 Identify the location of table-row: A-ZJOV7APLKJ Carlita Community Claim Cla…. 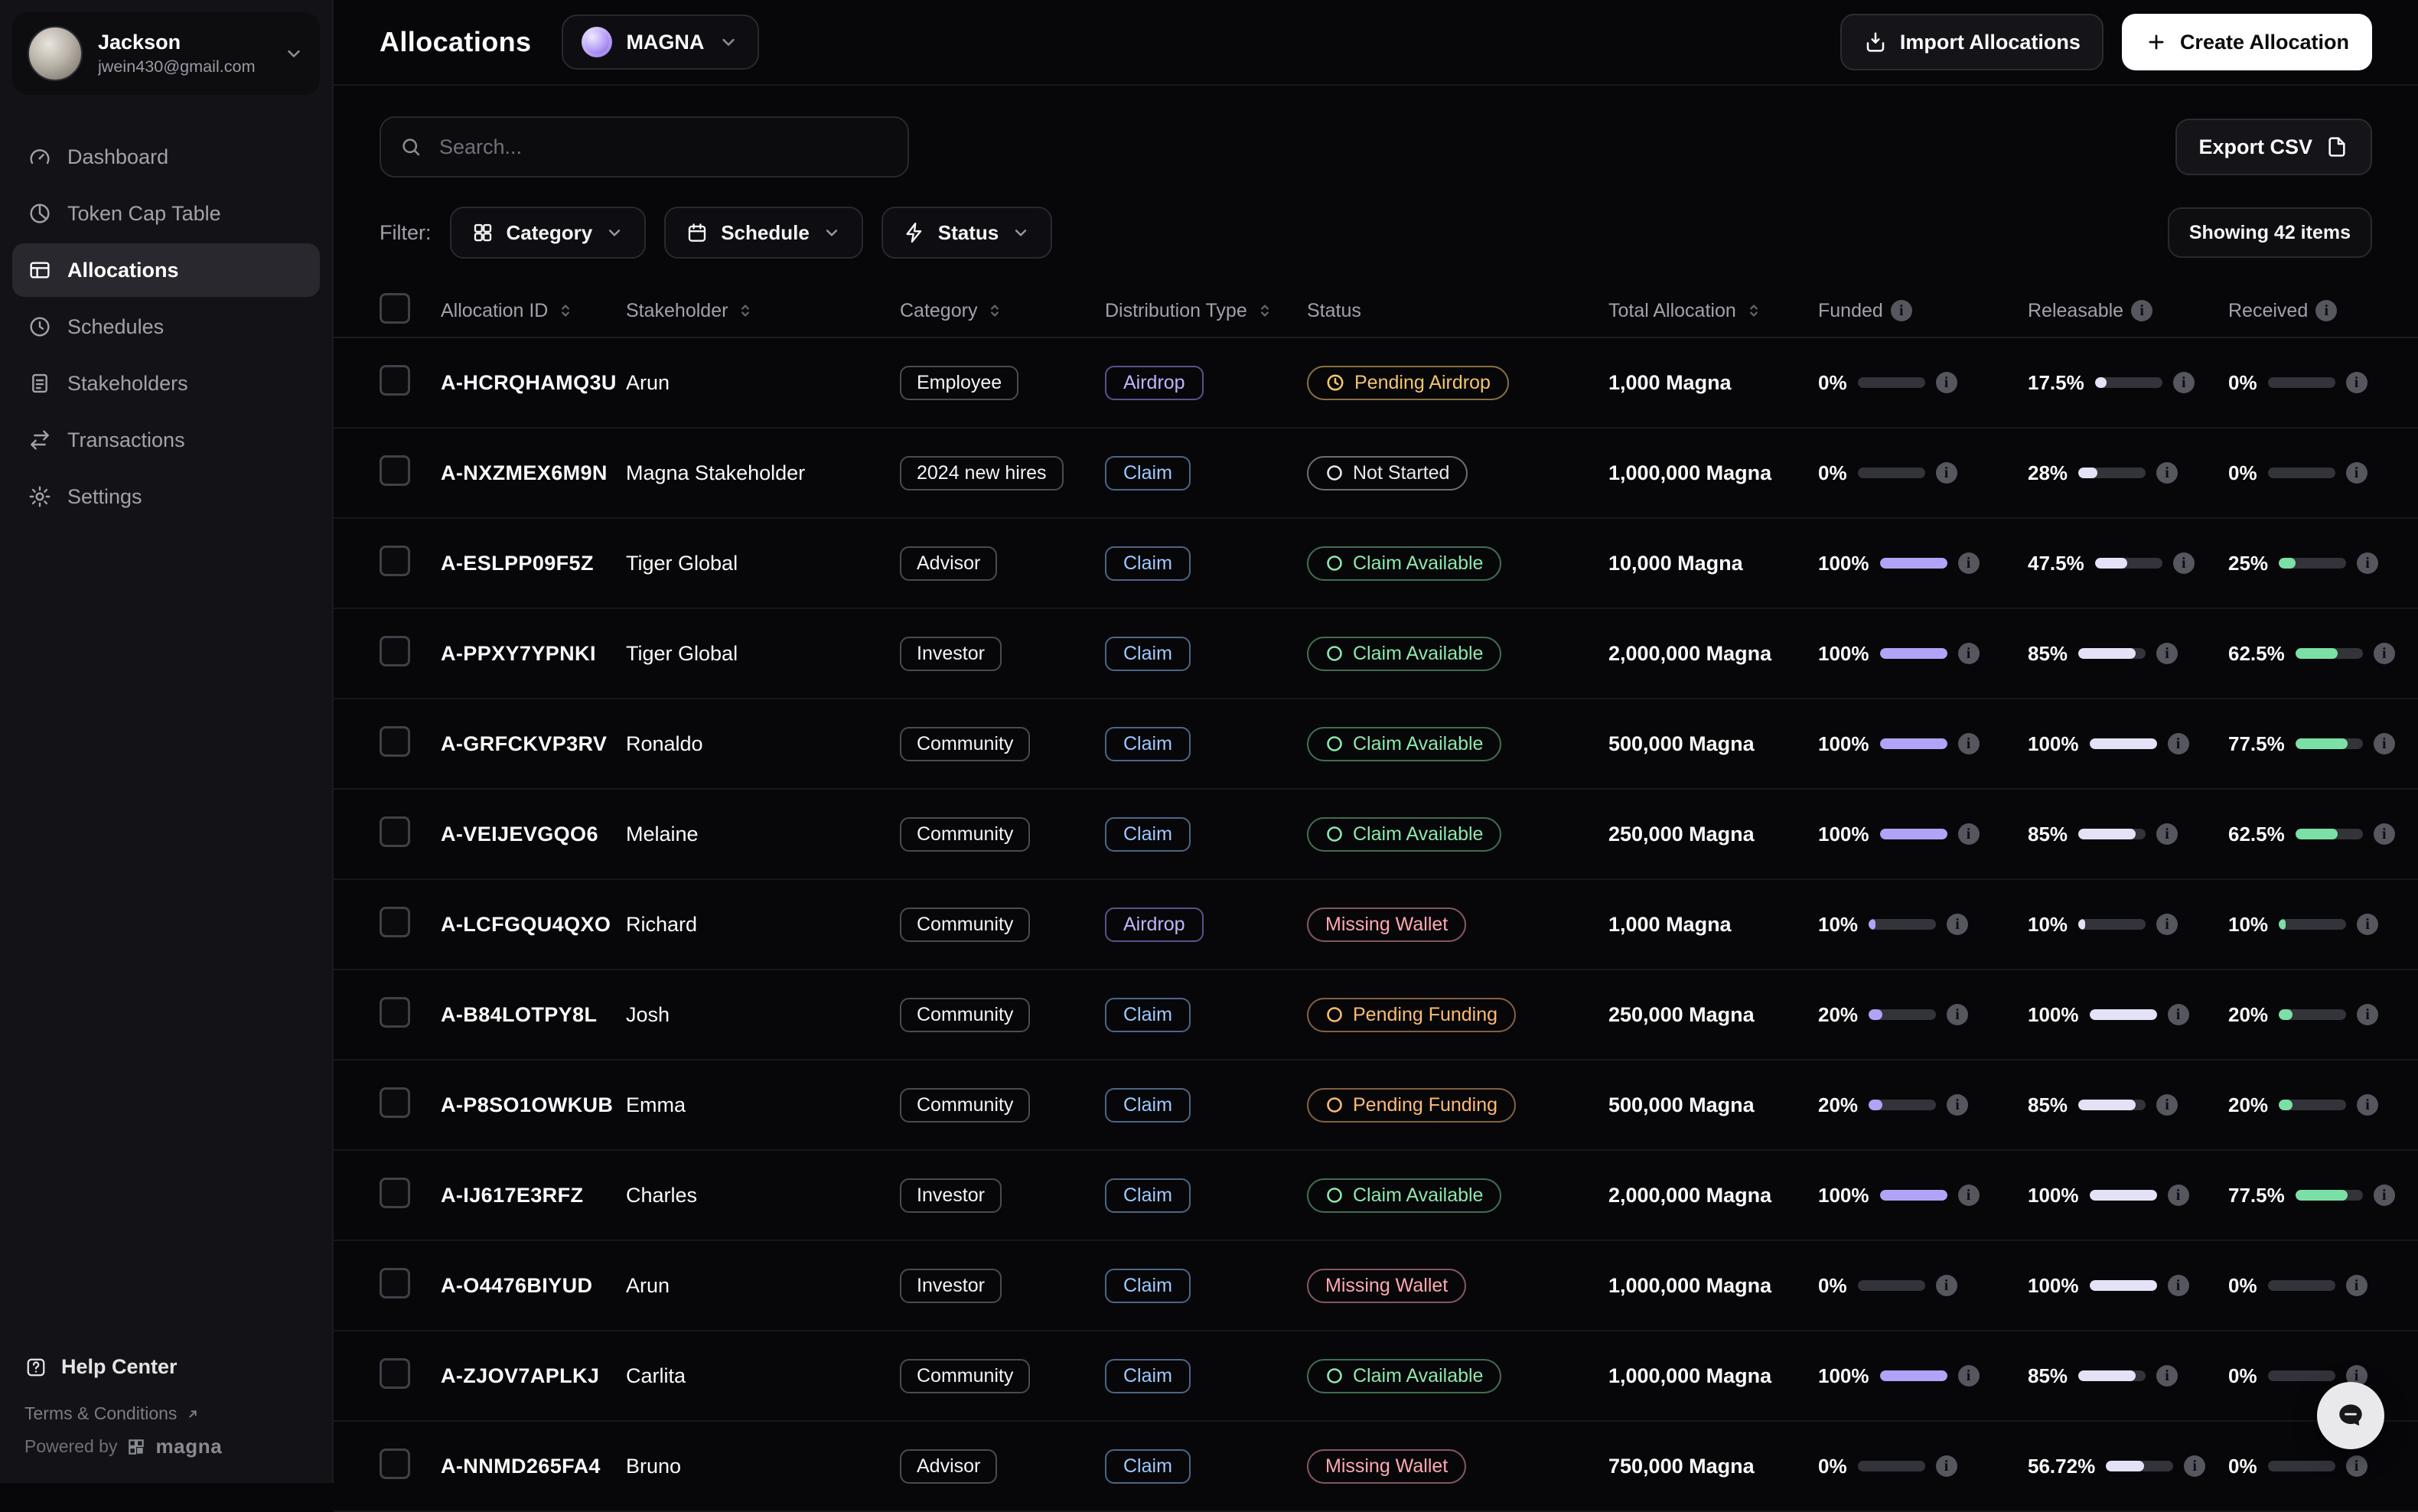
(1376, 1376).